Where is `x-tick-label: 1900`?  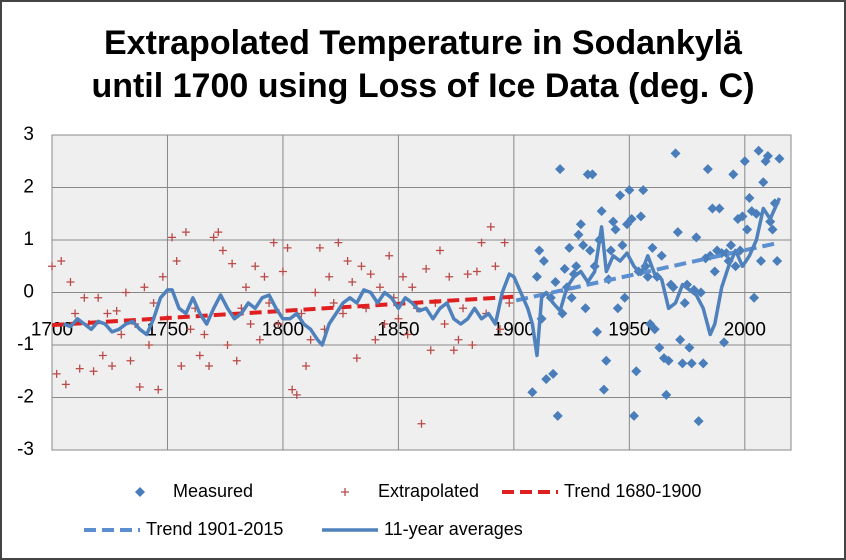
x-tick-label: 1900 is located at coordinates (514, 330).